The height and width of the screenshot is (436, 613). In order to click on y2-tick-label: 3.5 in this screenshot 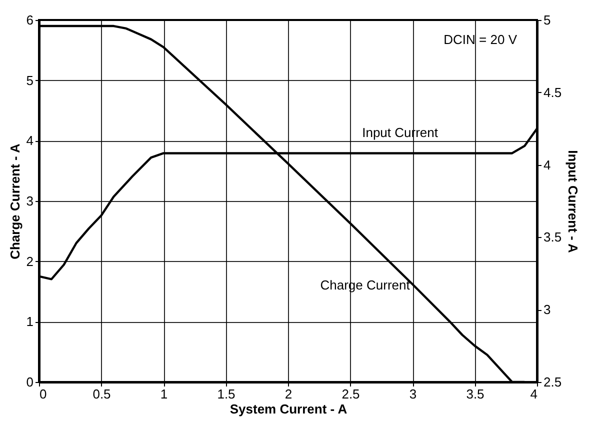, I will do `click(553, 237)`.